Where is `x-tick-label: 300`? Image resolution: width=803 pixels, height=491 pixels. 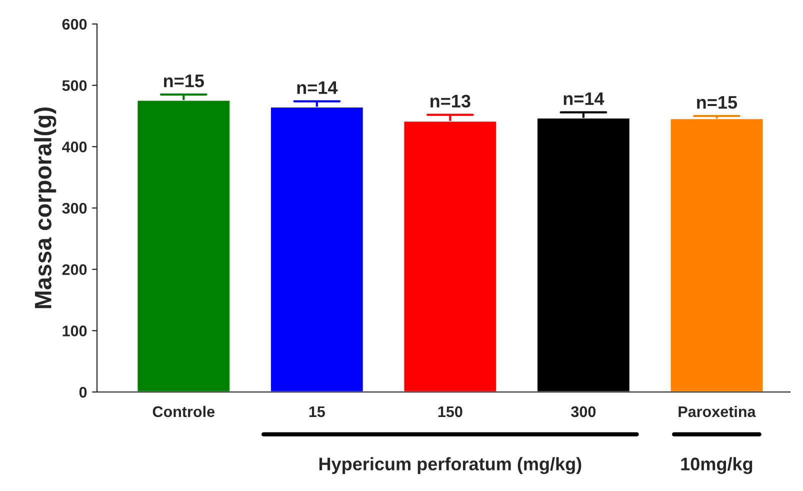 x-tick-label: 300 is located at coordinates (583, 412).